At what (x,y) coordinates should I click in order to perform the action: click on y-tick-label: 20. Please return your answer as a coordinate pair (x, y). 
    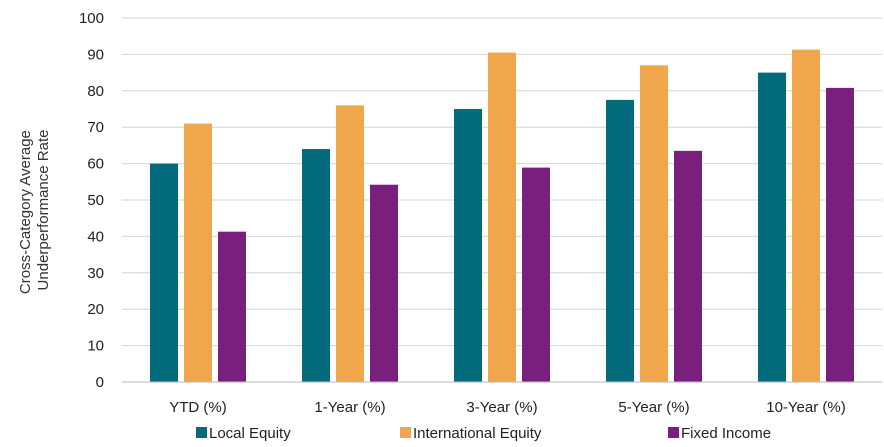
    Looking at the image, I should click on (95, 309).